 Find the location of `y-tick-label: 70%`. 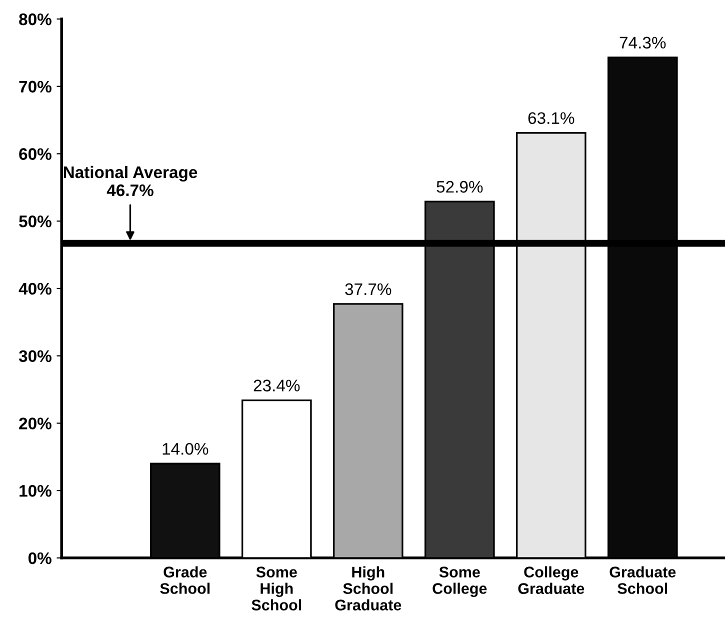

y-tick-label: 70% is located at coordinates (35, 86).